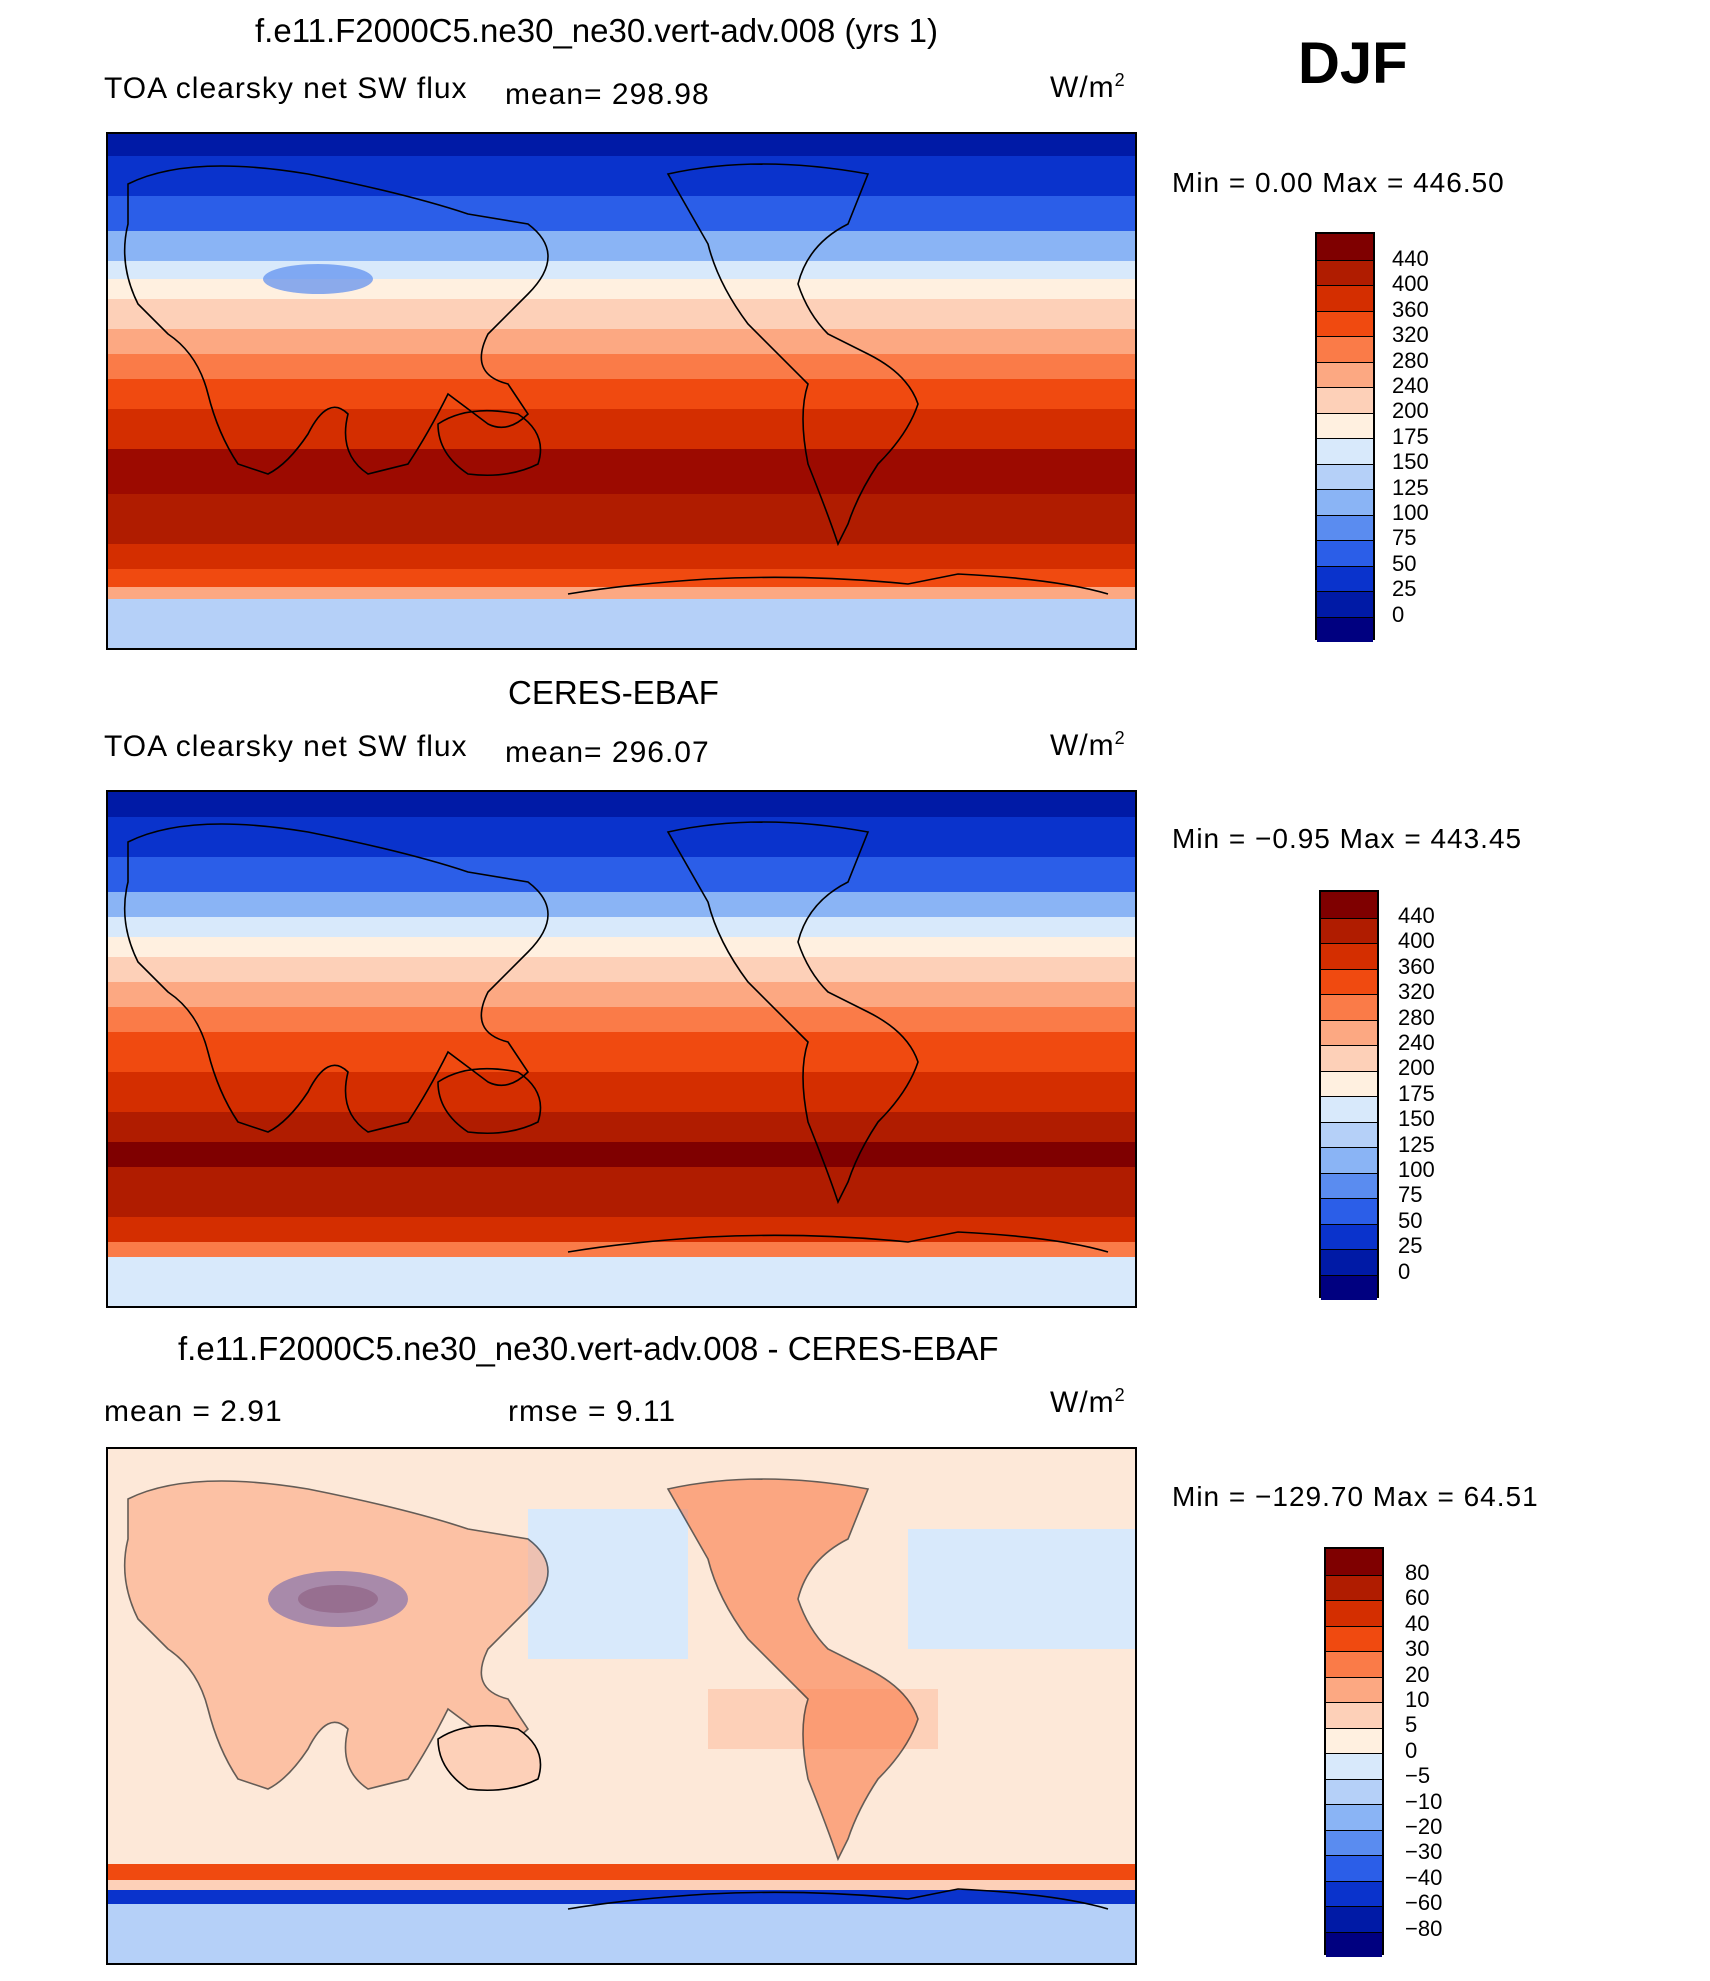  What do you see at coordinates (1404, 538) in the screenshot?
I see `colorbar-tick-label: 75` at bounding box center [1404, 538].